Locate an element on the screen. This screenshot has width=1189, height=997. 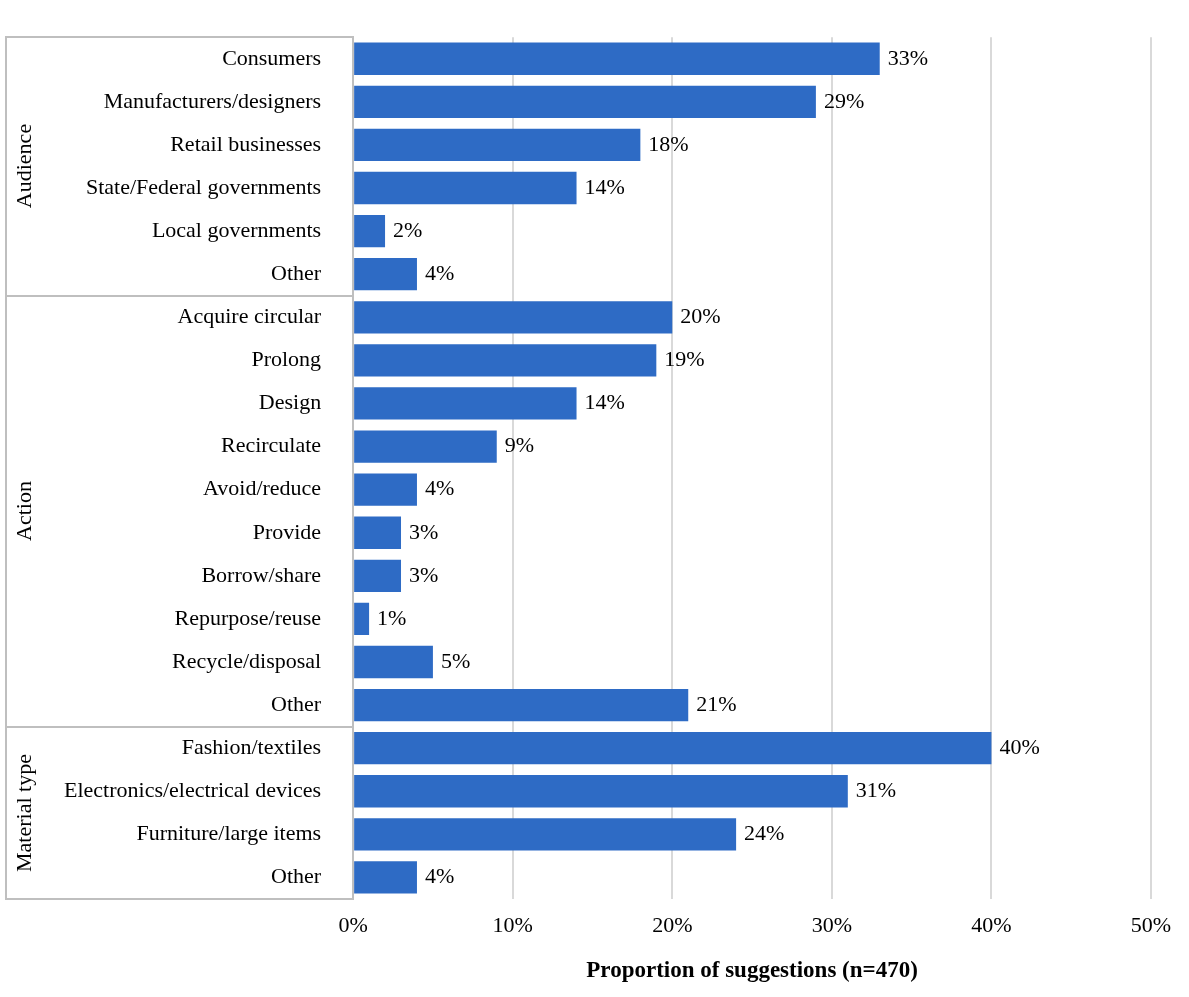
text: Material type is located at coordinates (24, 812).